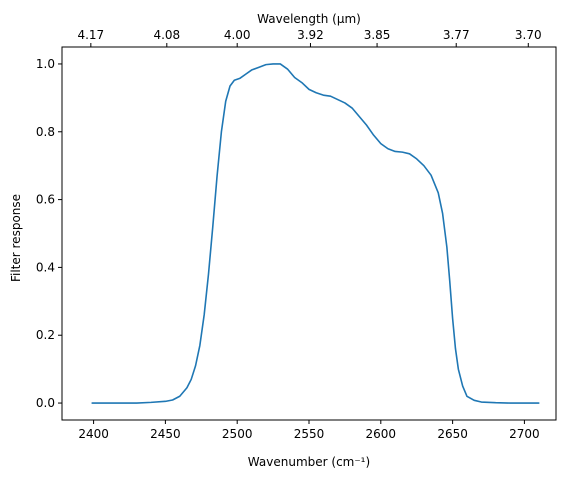  Describe the element at coordinates (237, 35) in the screenshot. I see `top-tick-label: 4.00` at that location.